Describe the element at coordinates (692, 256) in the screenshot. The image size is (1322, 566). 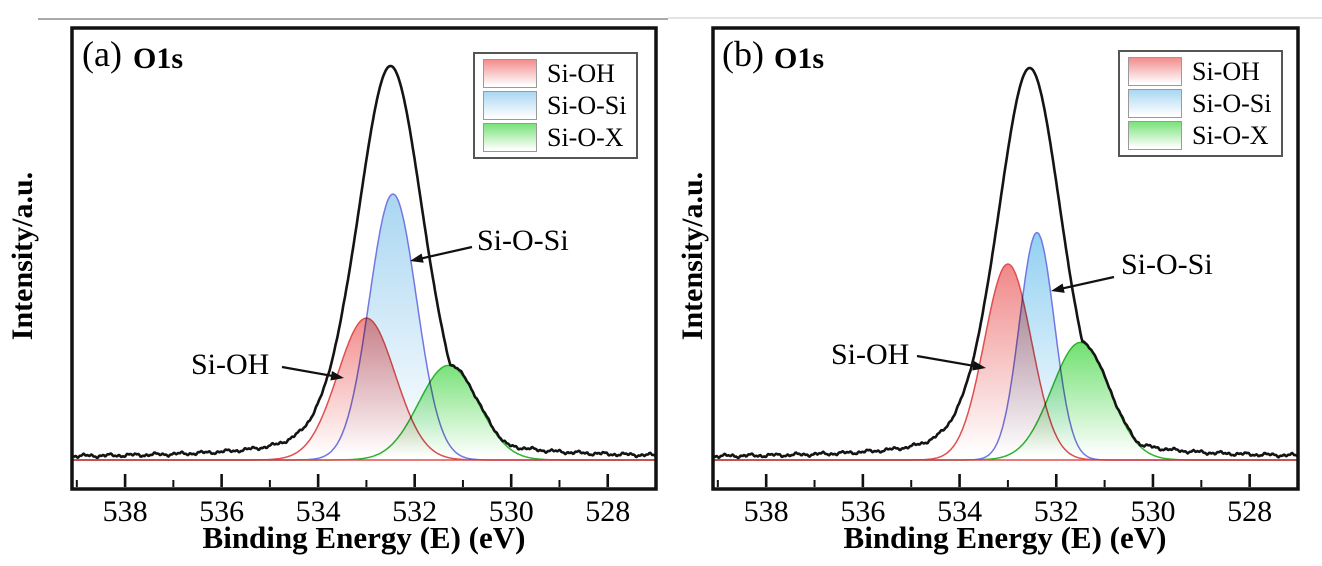
I see `panel-b-ylabel: Intensity/a.u.` at that location.